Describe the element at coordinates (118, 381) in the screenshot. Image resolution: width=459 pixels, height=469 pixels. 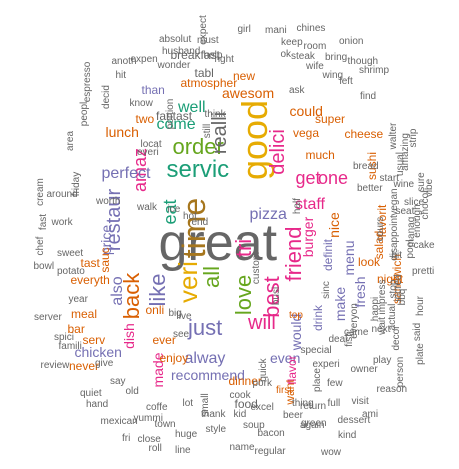
I see `cloud-word: say` at that location.